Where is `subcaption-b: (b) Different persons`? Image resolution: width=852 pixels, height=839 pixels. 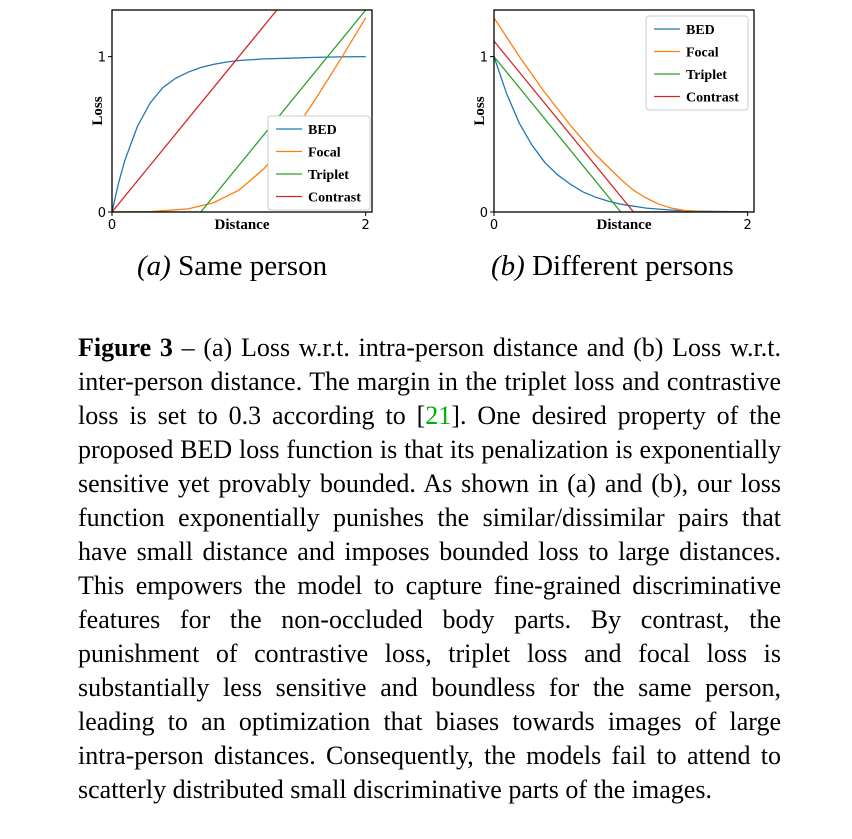 subcaption-b: (b) Different persons is located at coordinates (612, 266).